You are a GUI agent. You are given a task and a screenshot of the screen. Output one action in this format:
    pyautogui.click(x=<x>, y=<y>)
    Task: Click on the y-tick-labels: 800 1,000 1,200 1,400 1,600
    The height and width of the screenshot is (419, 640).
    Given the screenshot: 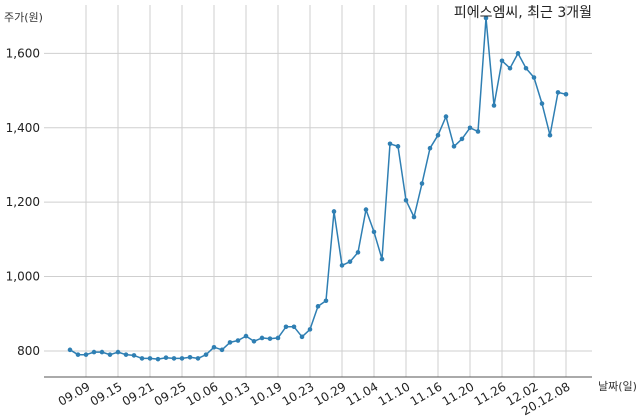 What is the action you would take?
    pyautogui.click(x=23, y=202)
    